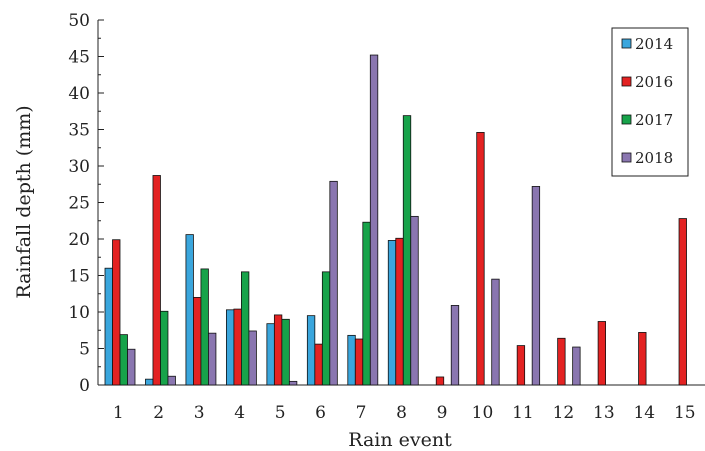 This screenshot has width=705, height=451. Describe the element at coordinates (523, 413) in the screenshot. I see `x-tick-label: 11` at that location.